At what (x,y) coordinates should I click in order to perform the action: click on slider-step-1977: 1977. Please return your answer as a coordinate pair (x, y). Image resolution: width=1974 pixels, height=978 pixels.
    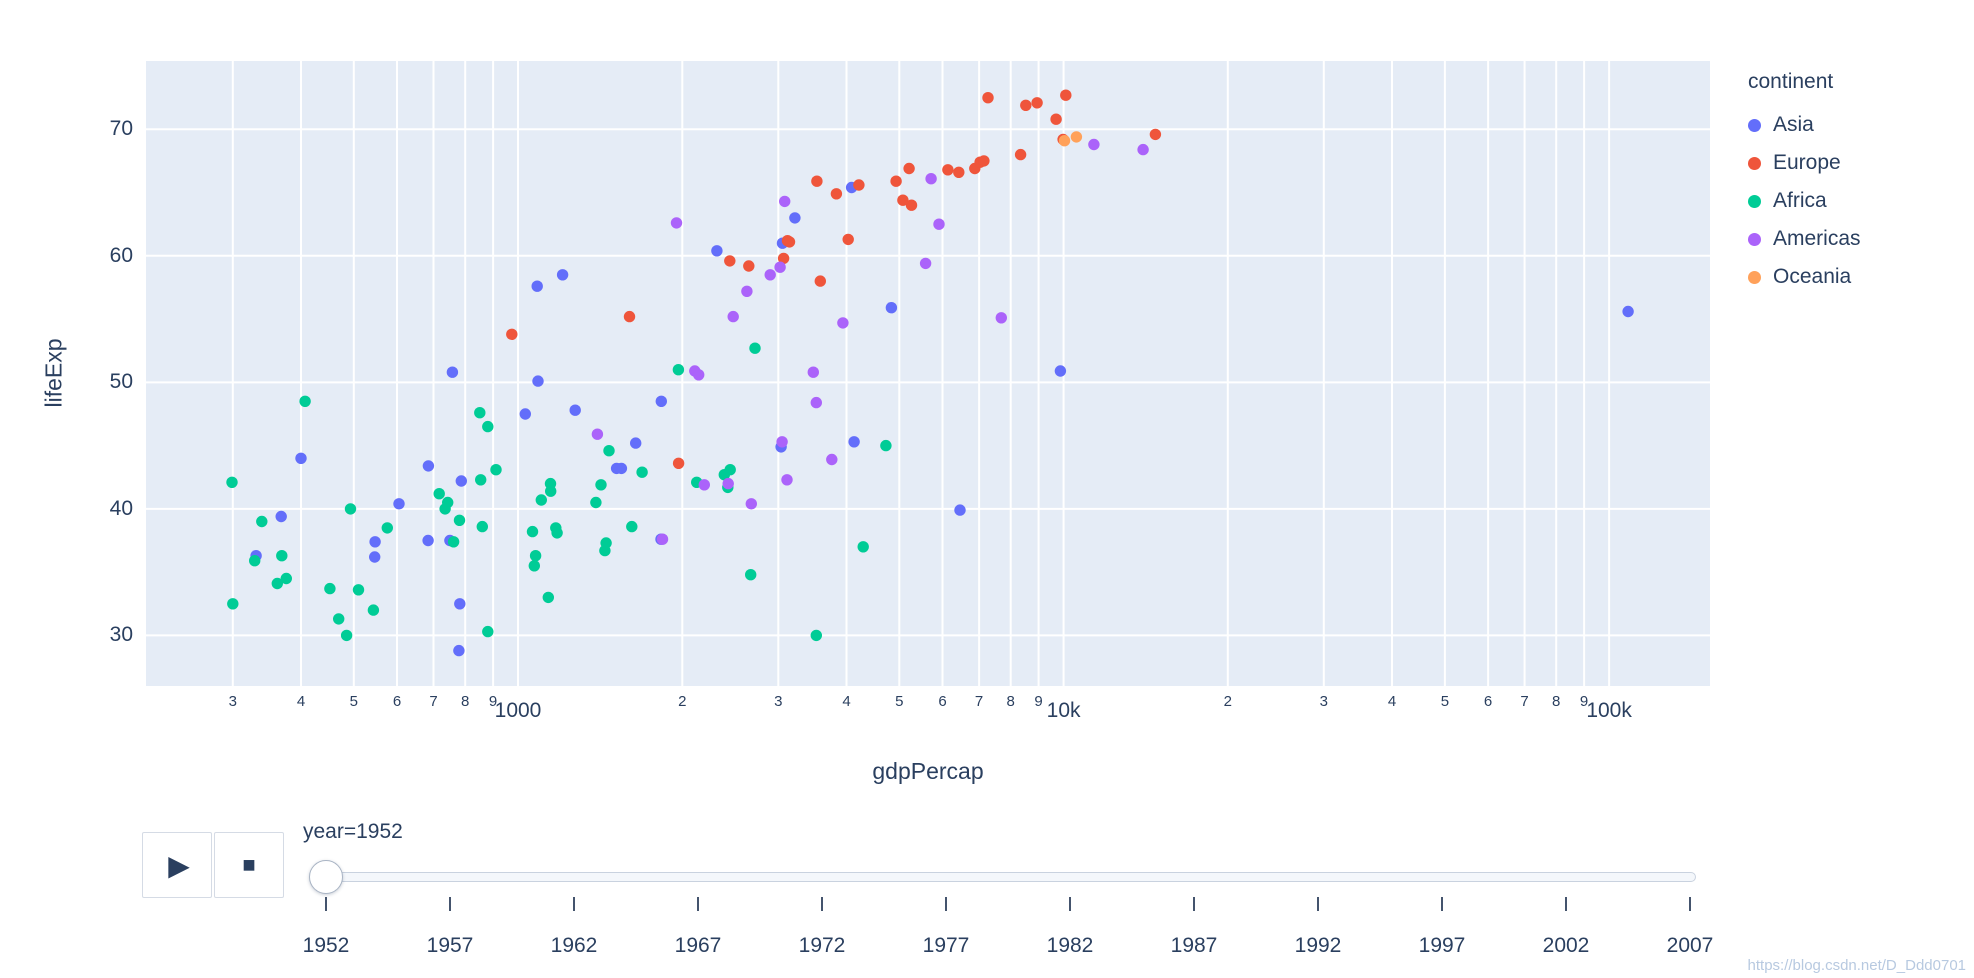
    Looking at the image, I should click on (946, 945).